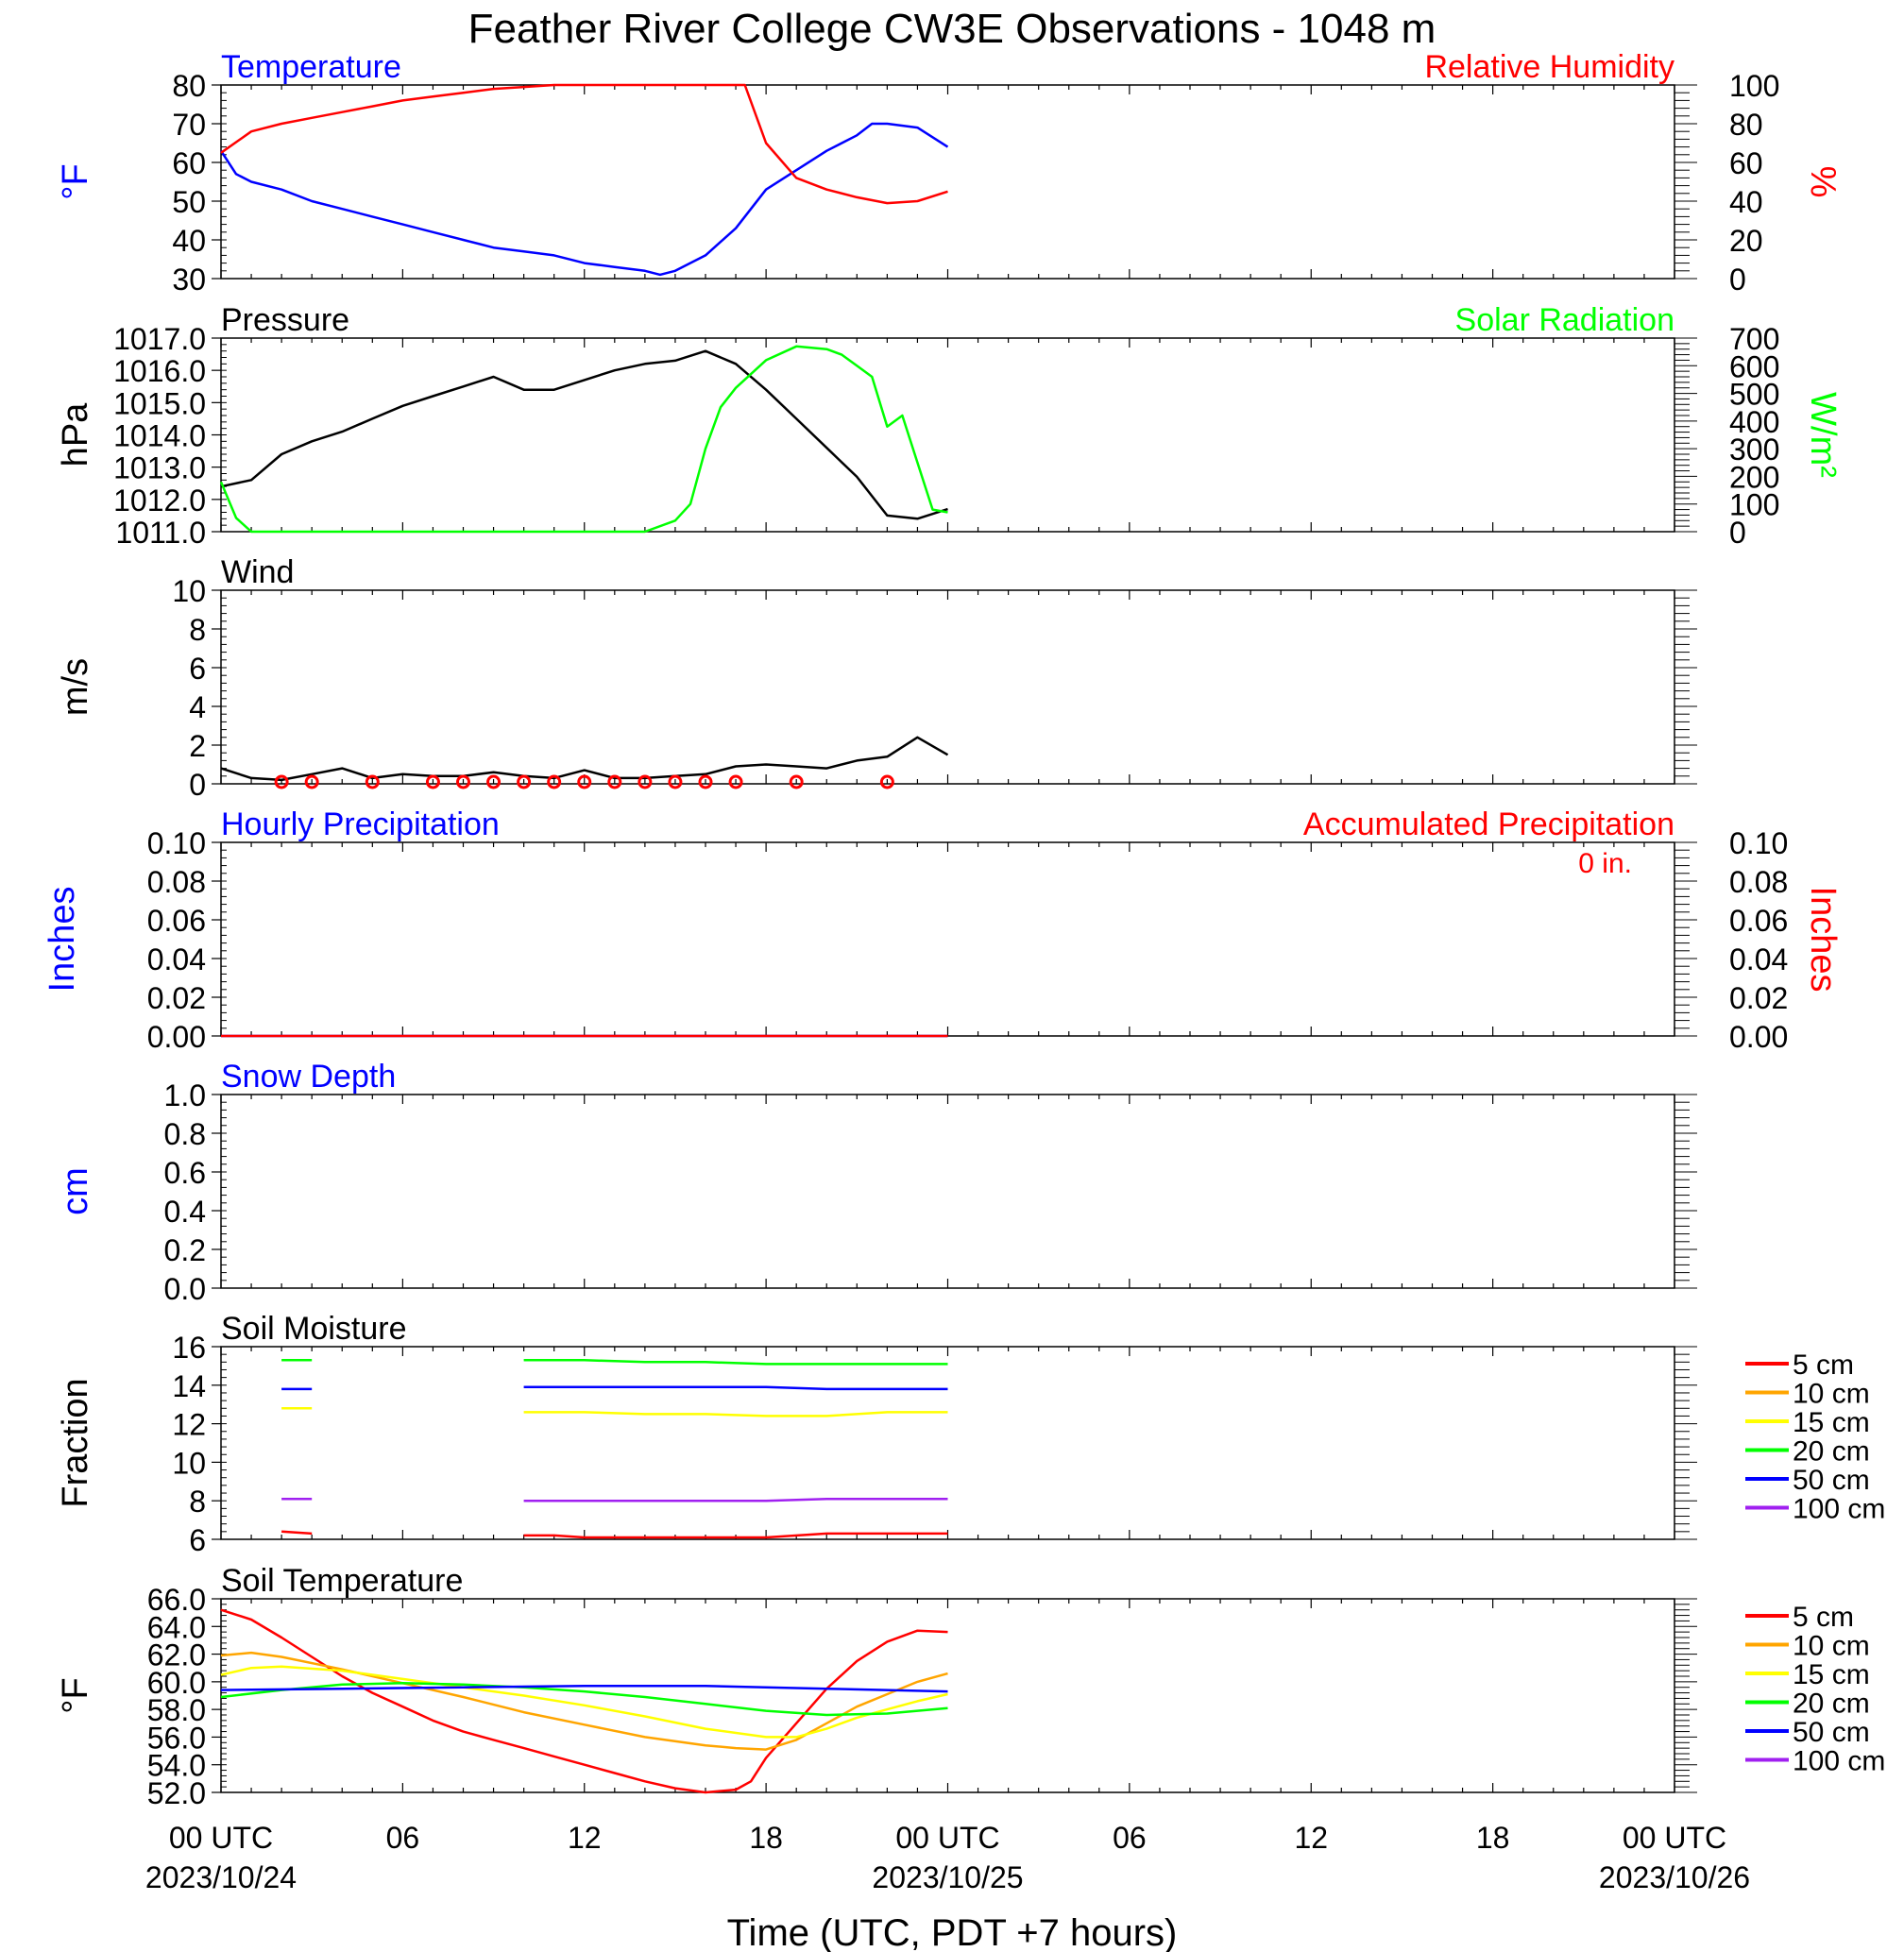 This screenshot has width=1904, height=1952. I want to click on panel-wind: 10 8 6 4 2 0 Wind m/s, so click(876, 678).